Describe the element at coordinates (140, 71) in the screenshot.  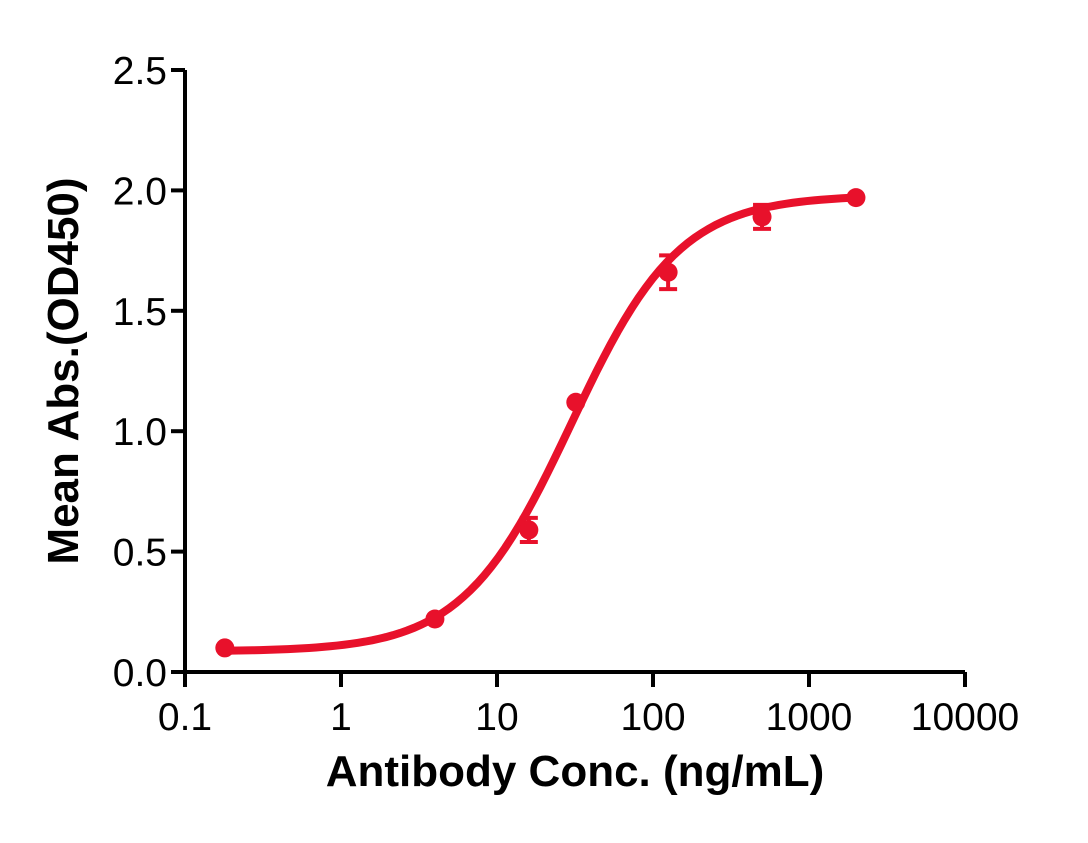
I see `y-tick-label: 2.5` at that location.